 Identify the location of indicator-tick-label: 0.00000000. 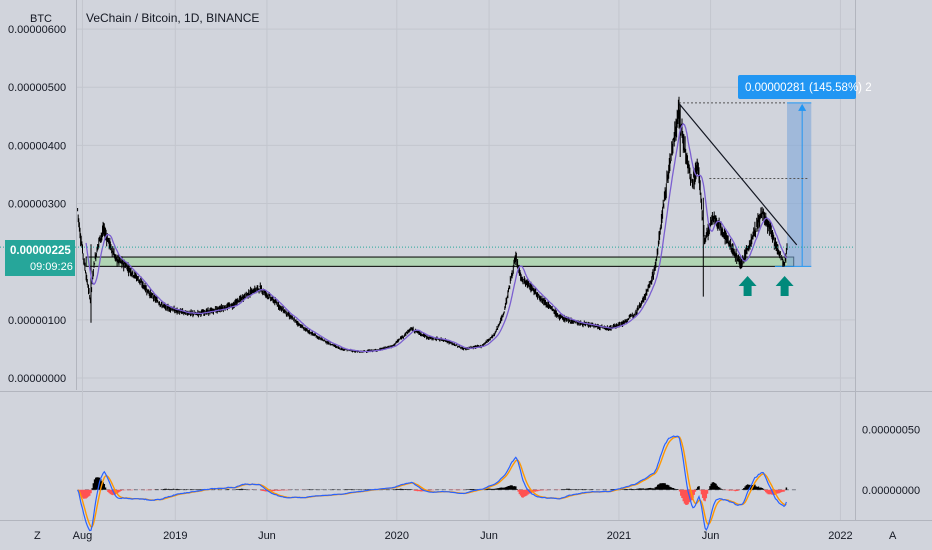
(891, 491).